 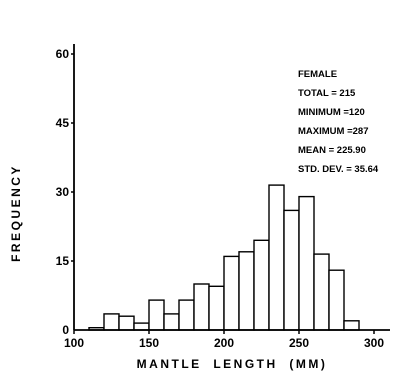 I want to click on x-tick-label: 250, so click(x=299, y=343).